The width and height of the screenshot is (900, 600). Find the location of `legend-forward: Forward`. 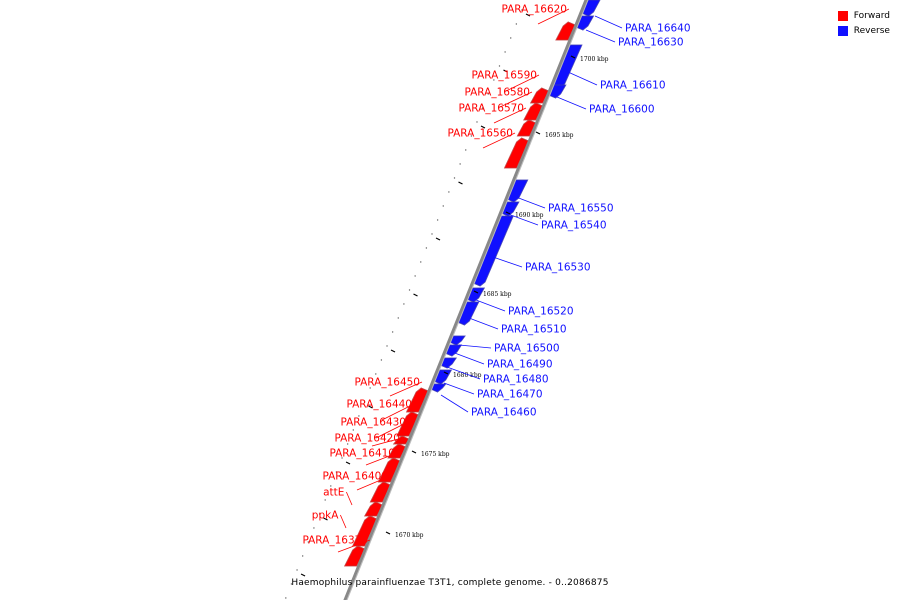

legend-forward: Forward is located at coordinates (863, 15).